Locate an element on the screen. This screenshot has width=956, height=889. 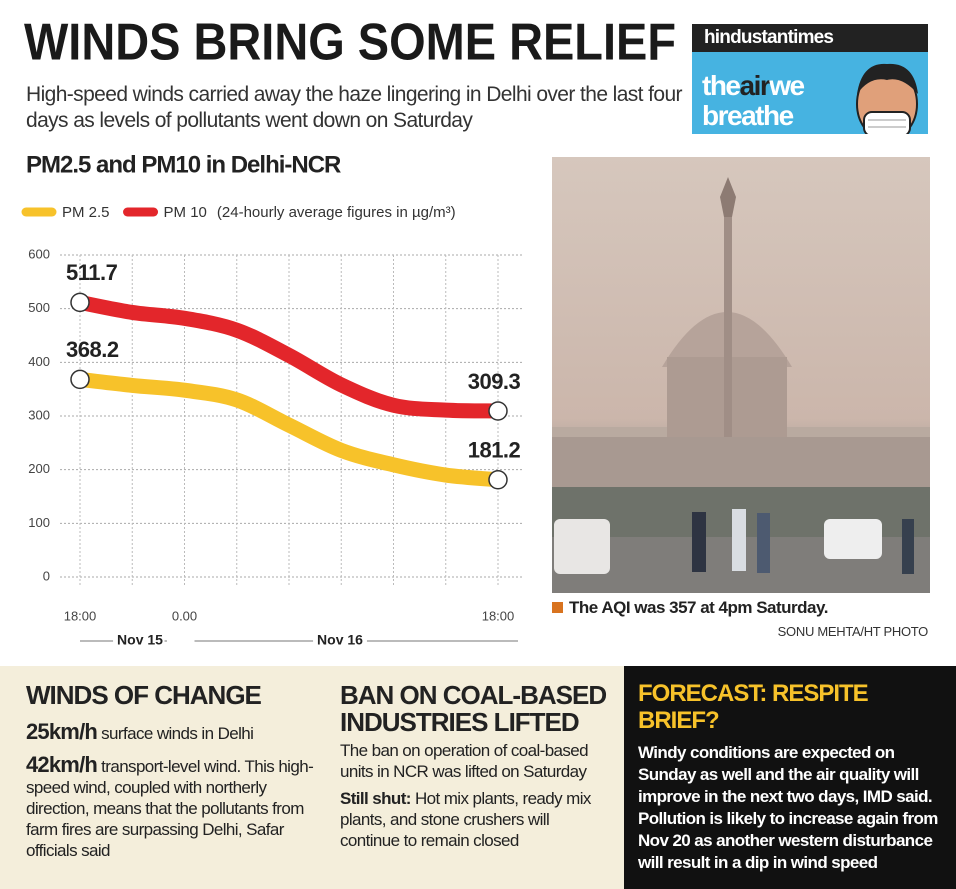
y-tick-label: 400 is located at coordinates (39, 361).